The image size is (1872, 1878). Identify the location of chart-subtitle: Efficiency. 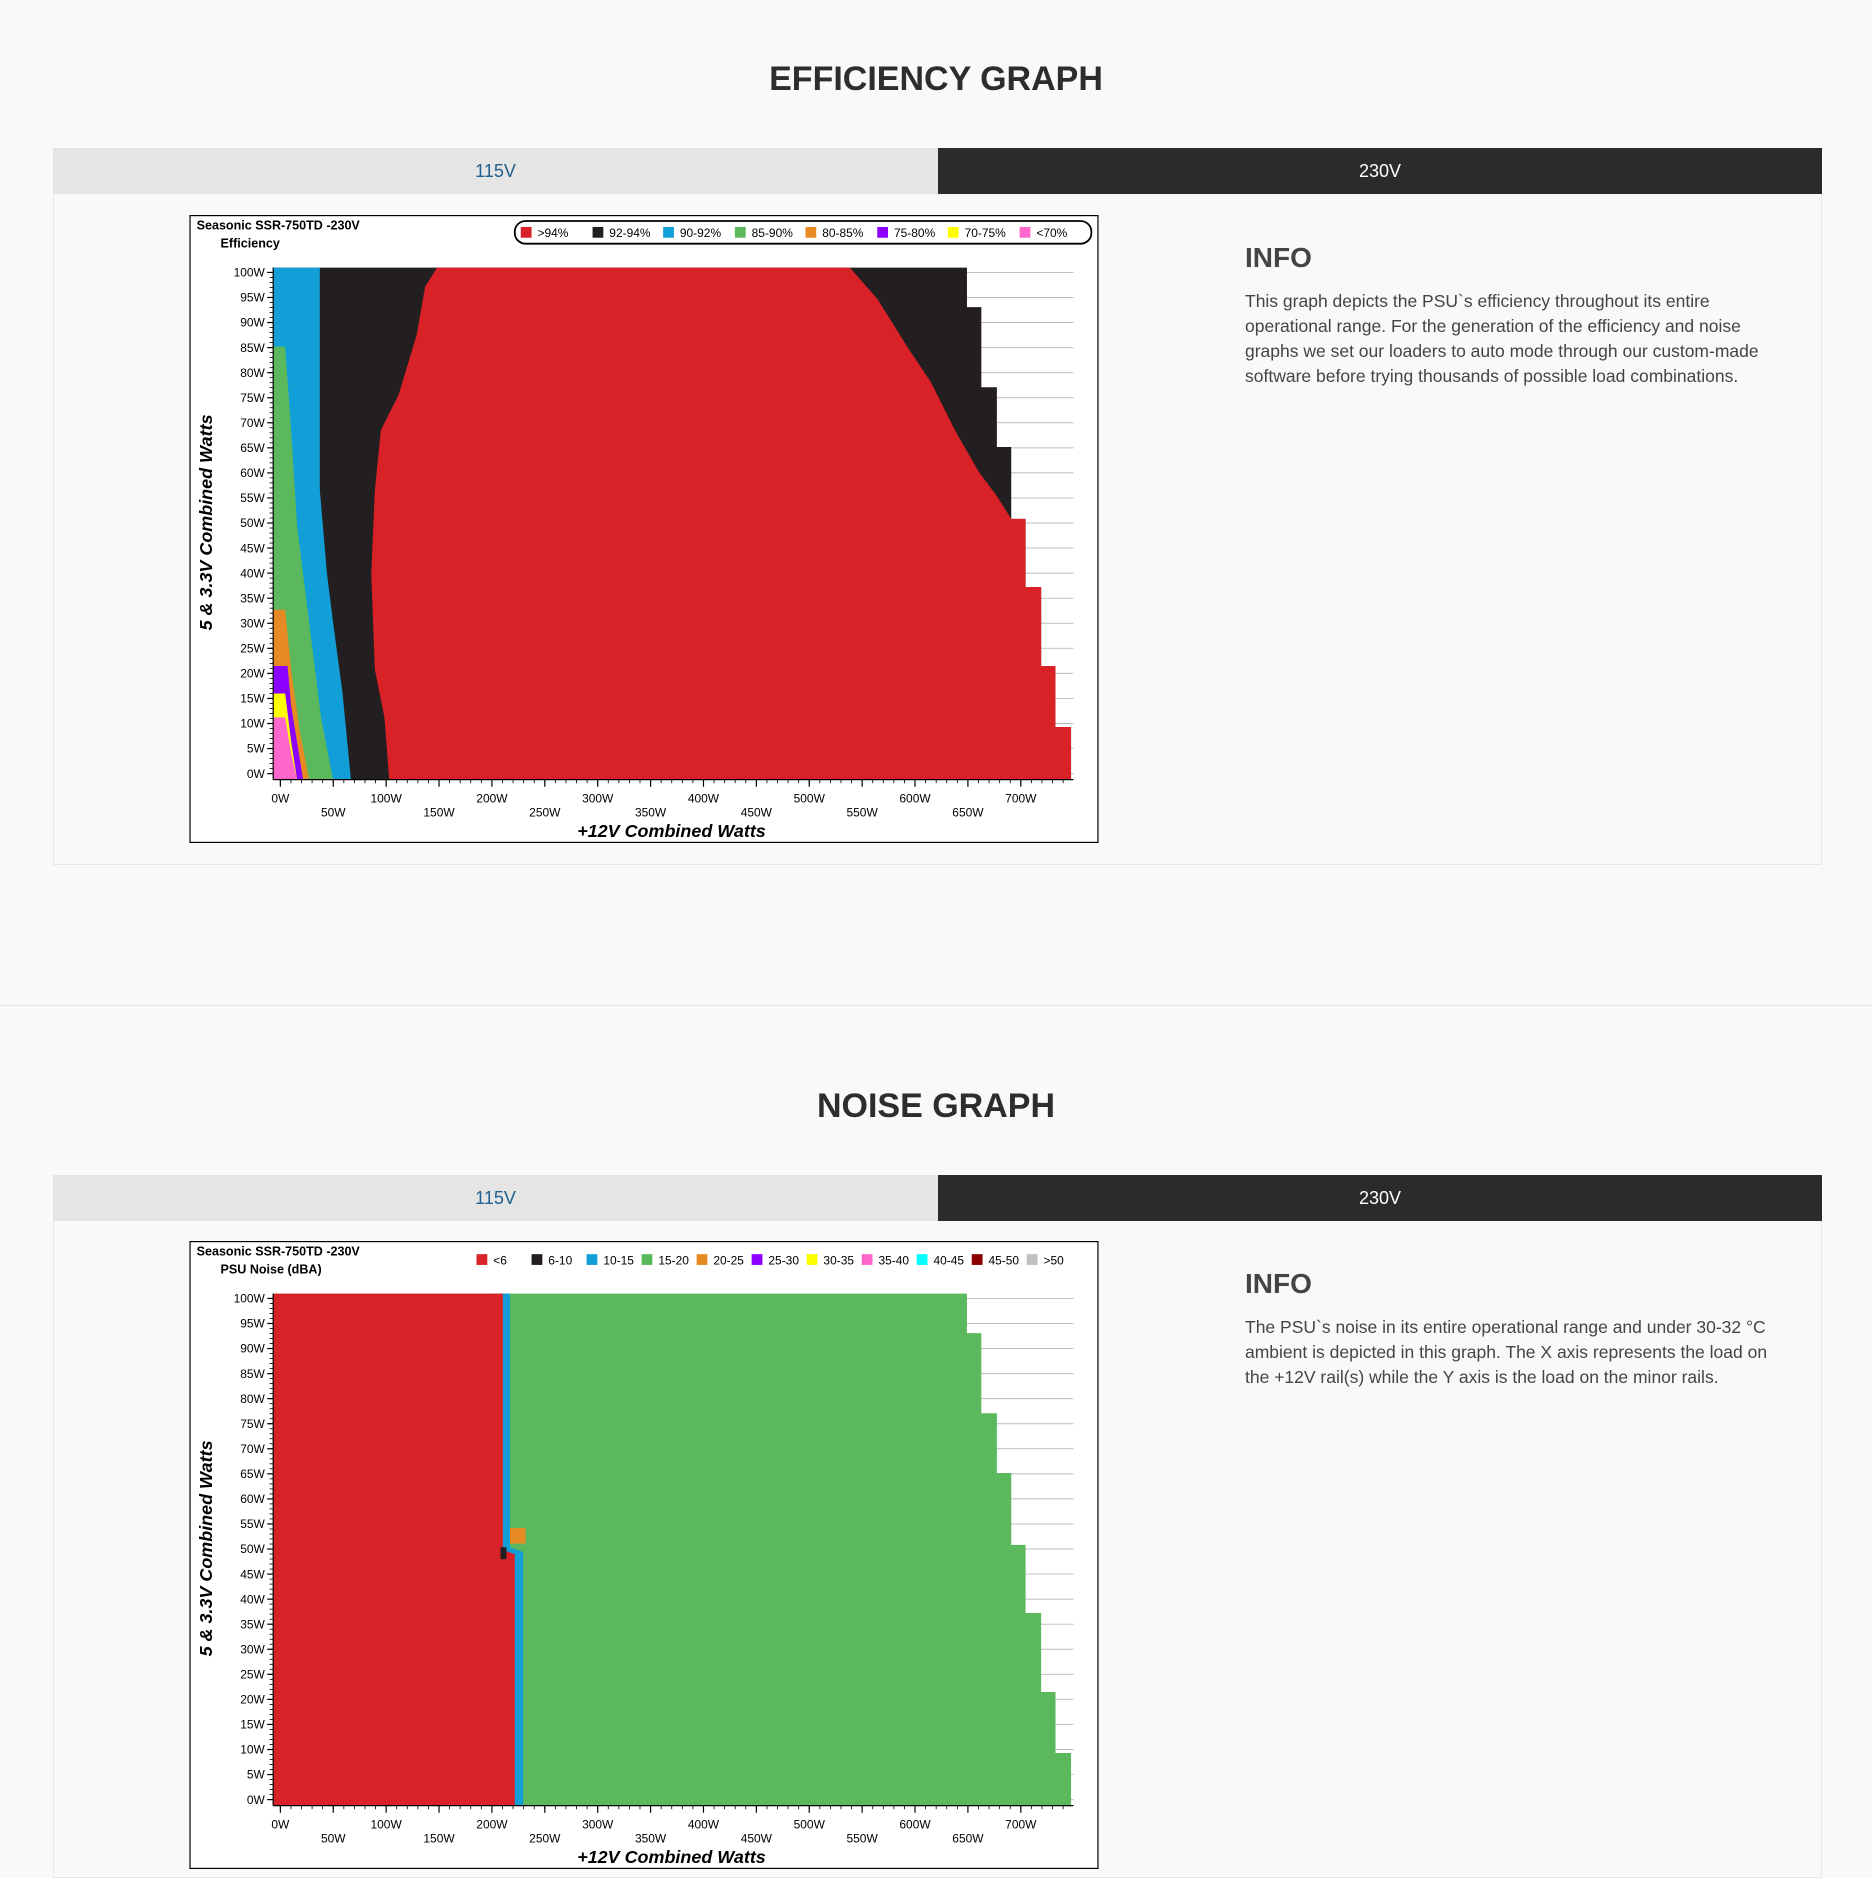
(250, 243).